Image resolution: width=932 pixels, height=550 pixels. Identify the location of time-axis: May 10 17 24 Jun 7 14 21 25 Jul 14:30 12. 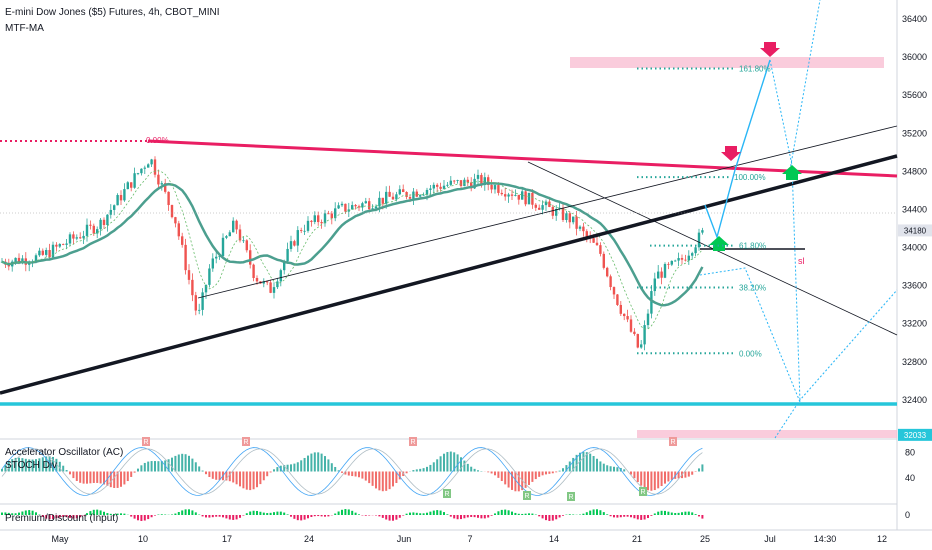
(469, 539).